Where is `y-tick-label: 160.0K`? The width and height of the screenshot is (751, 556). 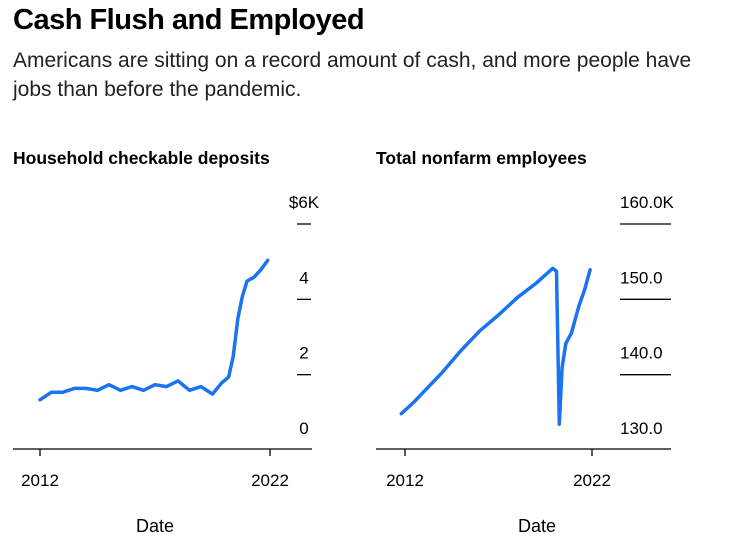
y-tick-label: 160.0K is located at coordinates (647, 202).